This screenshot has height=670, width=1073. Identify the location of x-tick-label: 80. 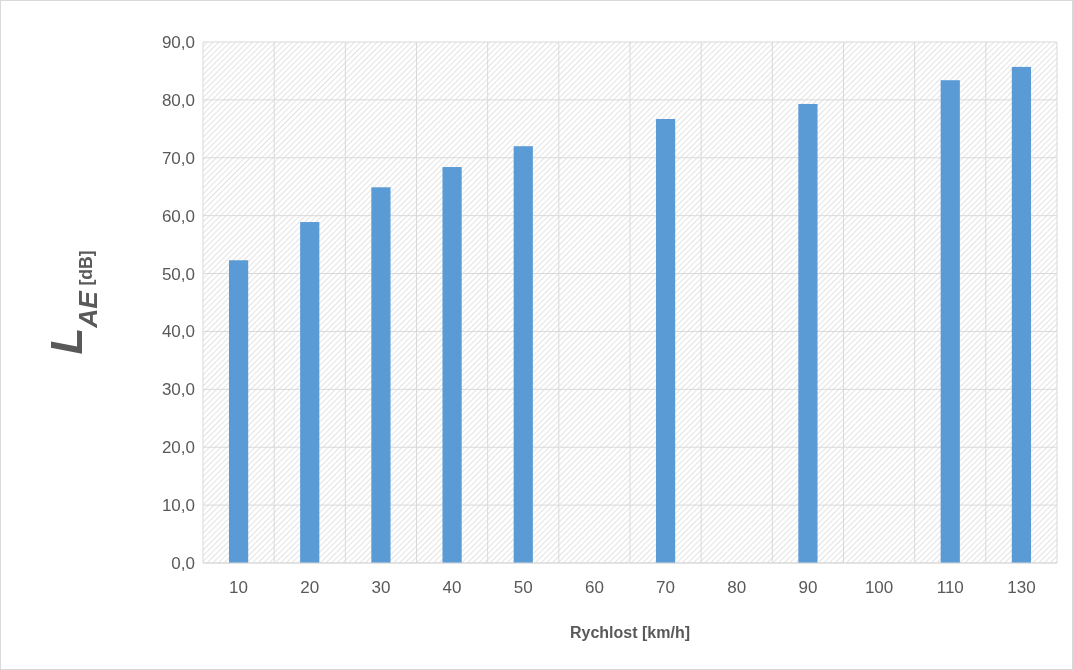
(737, 587).